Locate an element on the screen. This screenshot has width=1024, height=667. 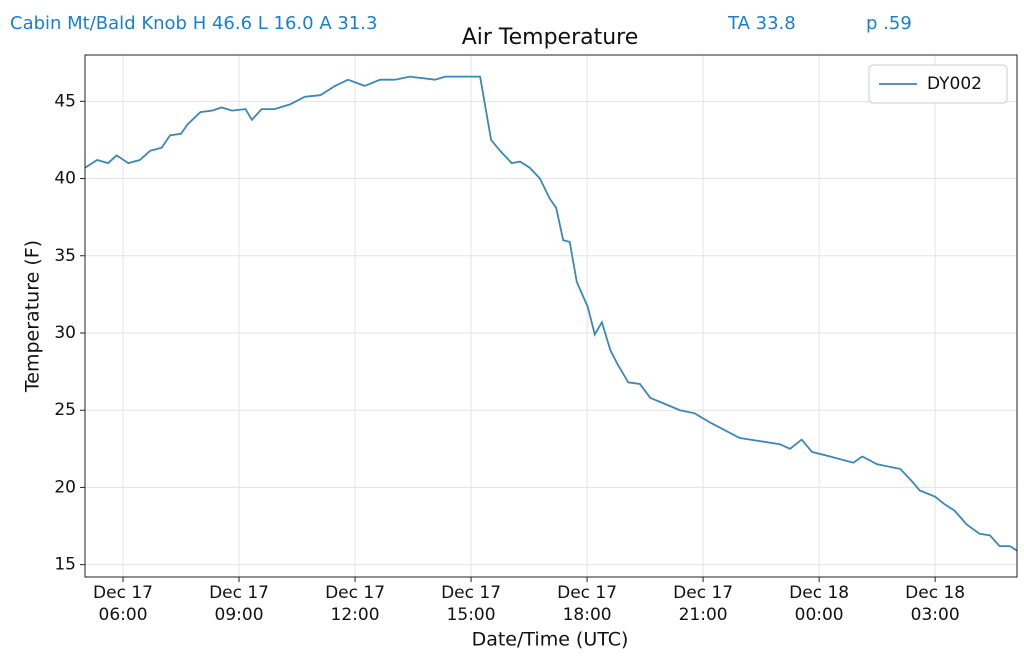
x-tick-label: Dec 17 12:00 is located at coordinates (355, 604).